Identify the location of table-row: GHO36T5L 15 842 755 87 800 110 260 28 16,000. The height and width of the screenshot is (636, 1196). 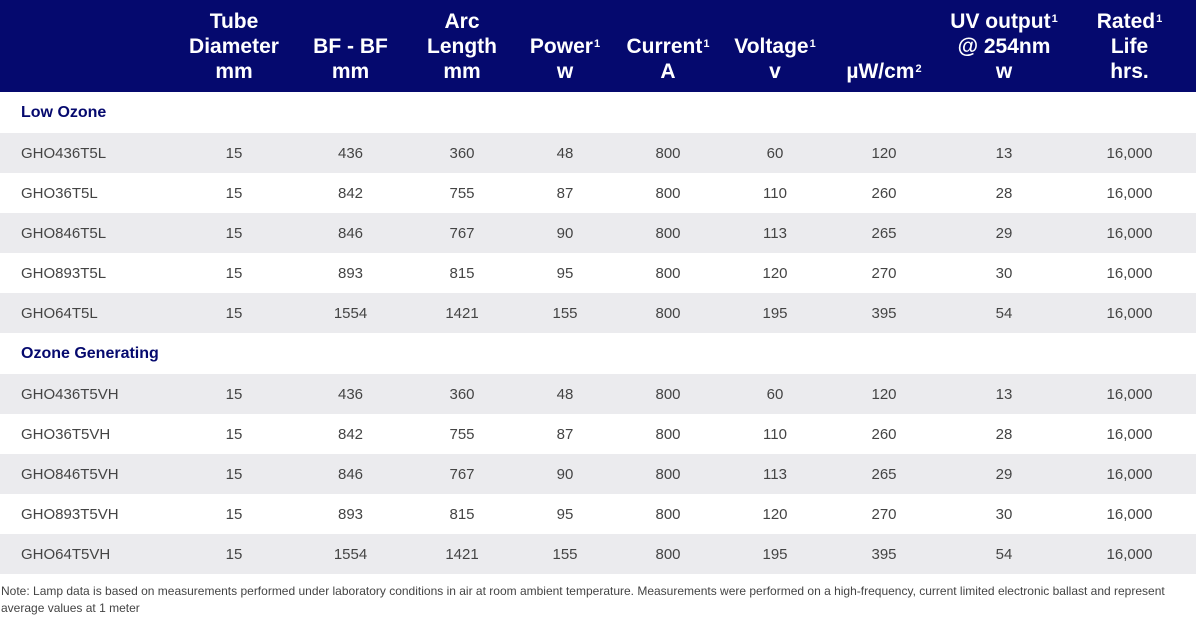
(598, 193).